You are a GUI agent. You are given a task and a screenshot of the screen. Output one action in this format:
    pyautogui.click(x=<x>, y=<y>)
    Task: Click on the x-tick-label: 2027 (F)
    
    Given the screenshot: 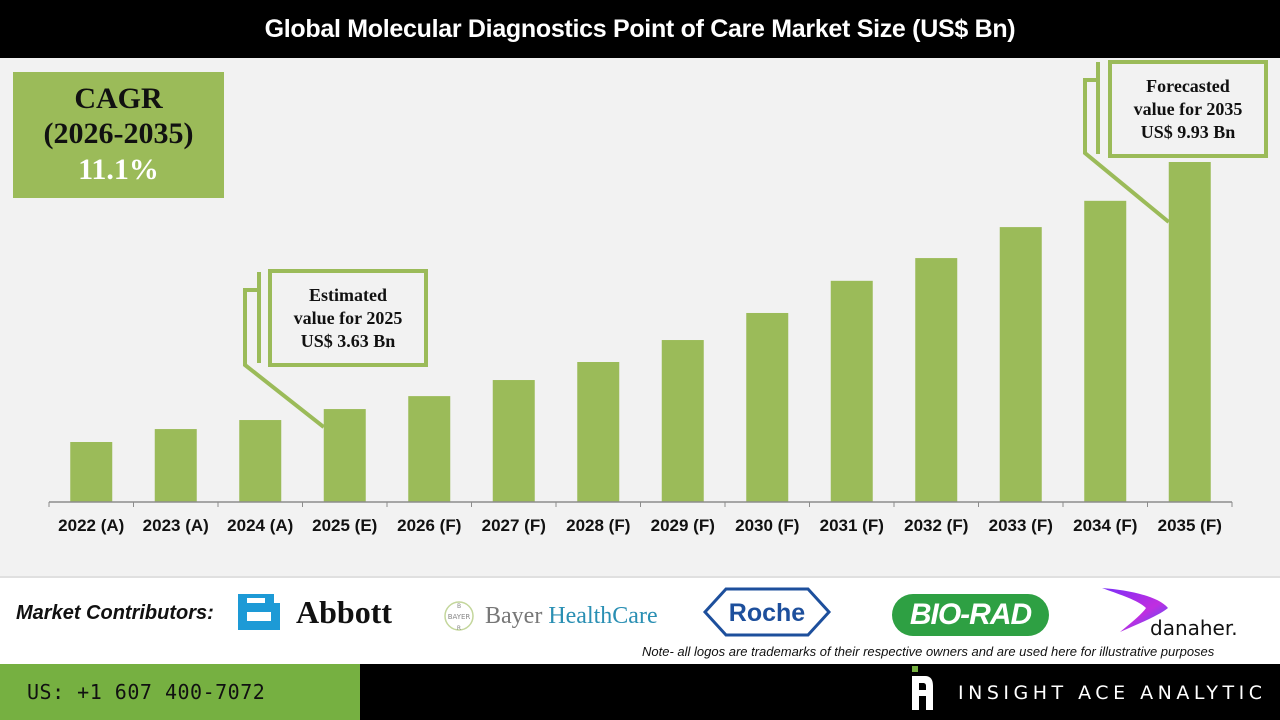 What is the action you would take?
    pyautogui.click(x=514, y=525)
    